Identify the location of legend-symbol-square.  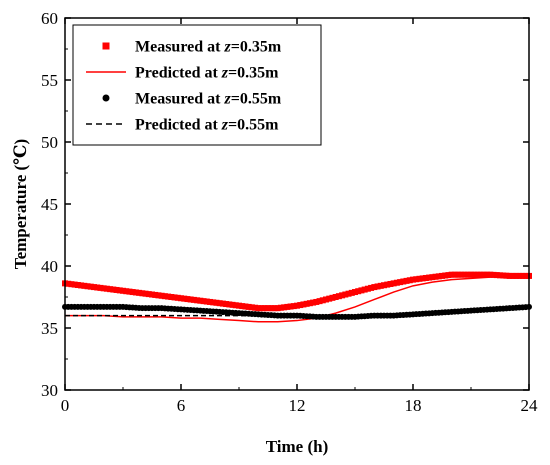
(106, 46).